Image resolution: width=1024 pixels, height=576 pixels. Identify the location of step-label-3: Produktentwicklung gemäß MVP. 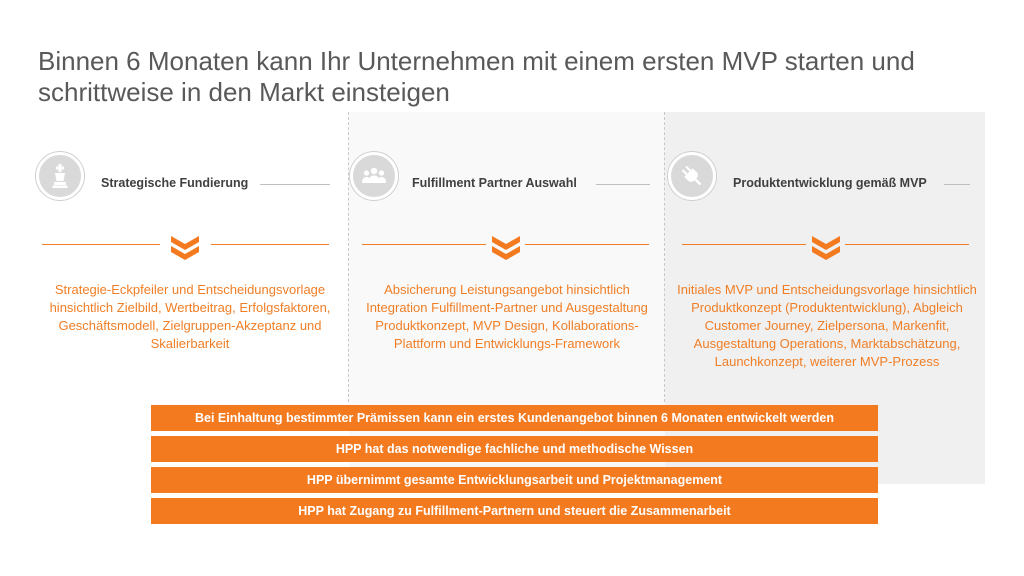
(830, 183).